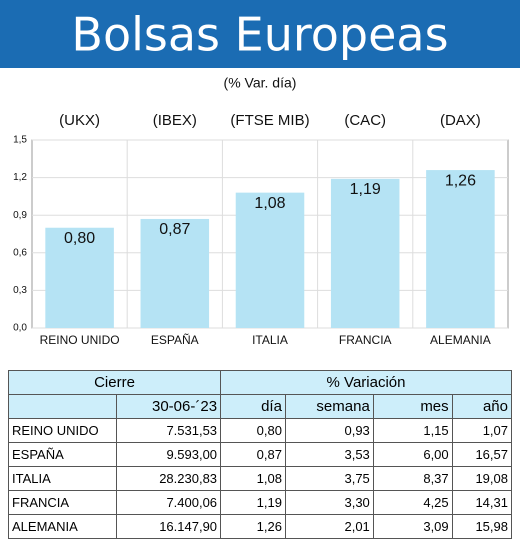 Image resolution: width=520 pixels, height=551 pixels. Describe the element at coordinates (62, 502) in the screenshot. I see `table-cell: FRANCIA` at that location.